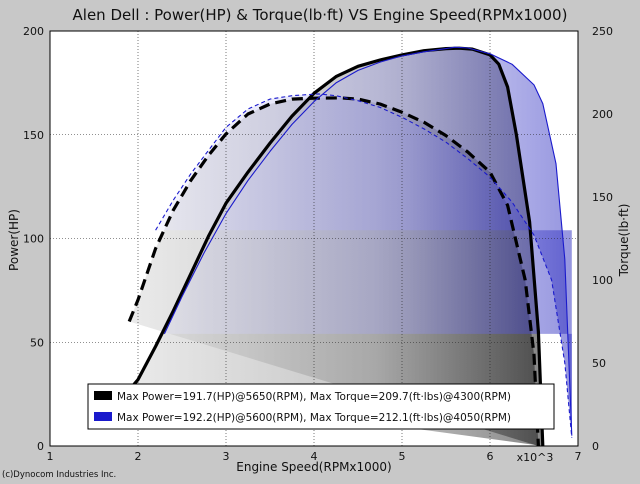  What do you see at coordinates (33, 239) in the screenshot?
I see `y-left-tick-label: 100` at bounding box center [33, 239].